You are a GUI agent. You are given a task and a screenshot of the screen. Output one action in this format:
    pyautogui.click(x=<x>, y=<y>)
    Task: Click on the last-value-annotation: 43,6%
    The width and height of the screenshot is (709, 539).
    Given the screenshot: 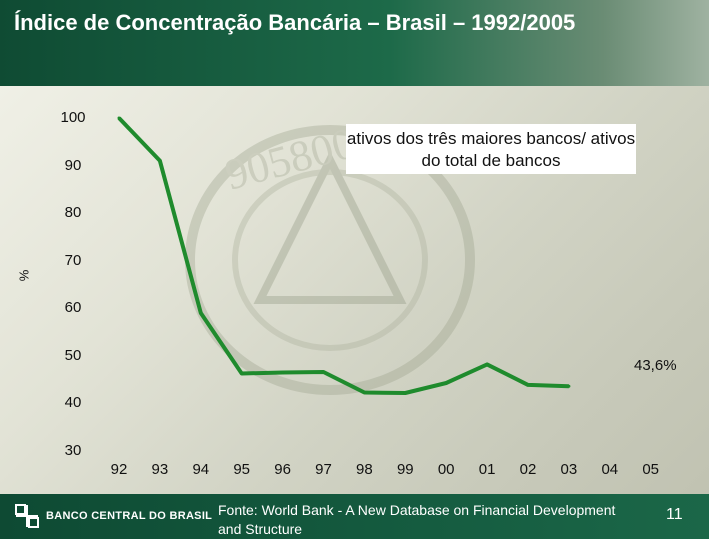 What is the action you would take?
    pyautogui.click(x=655, y=365)
    